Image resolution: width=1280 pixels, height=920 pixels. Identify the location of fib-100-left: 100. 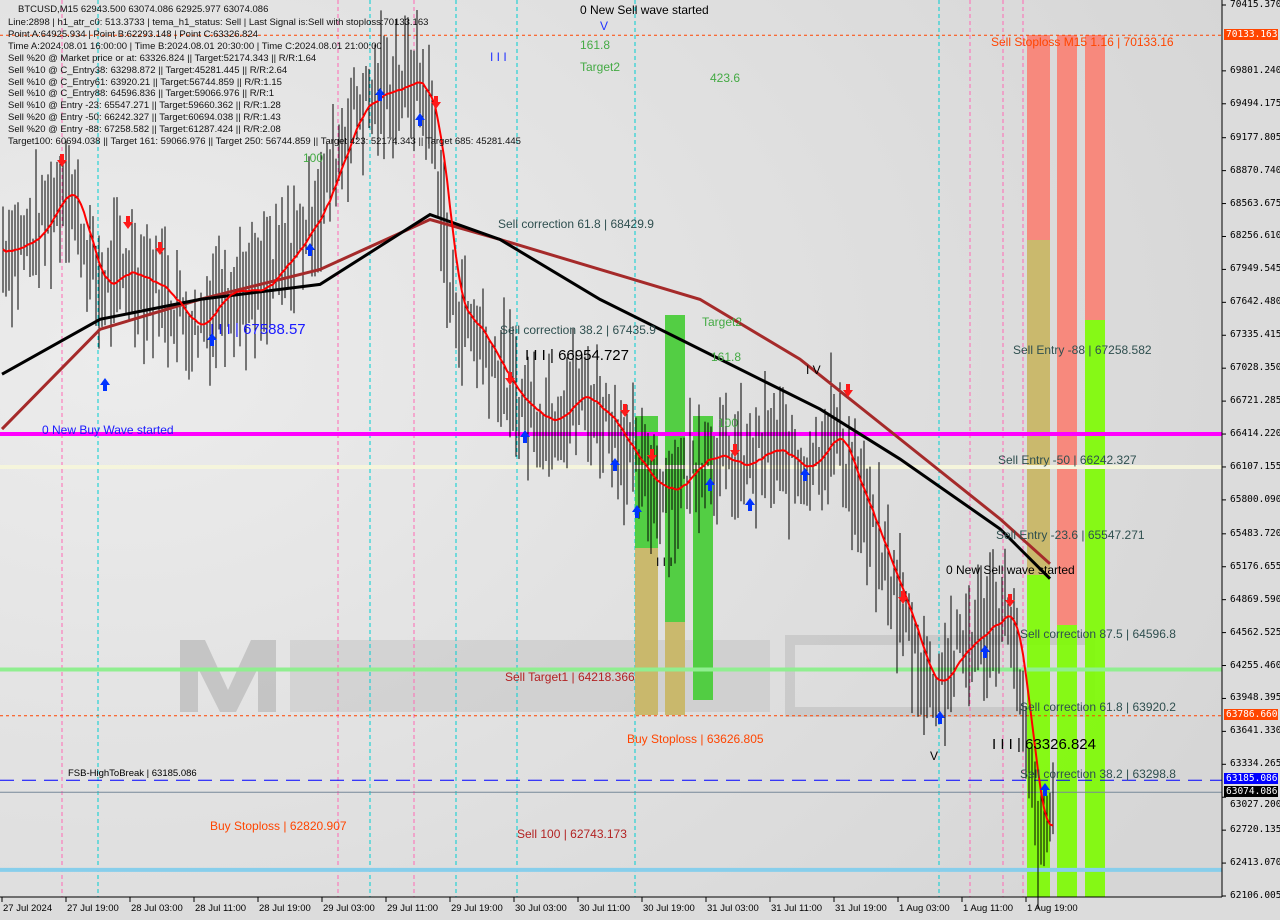
(313, 158).